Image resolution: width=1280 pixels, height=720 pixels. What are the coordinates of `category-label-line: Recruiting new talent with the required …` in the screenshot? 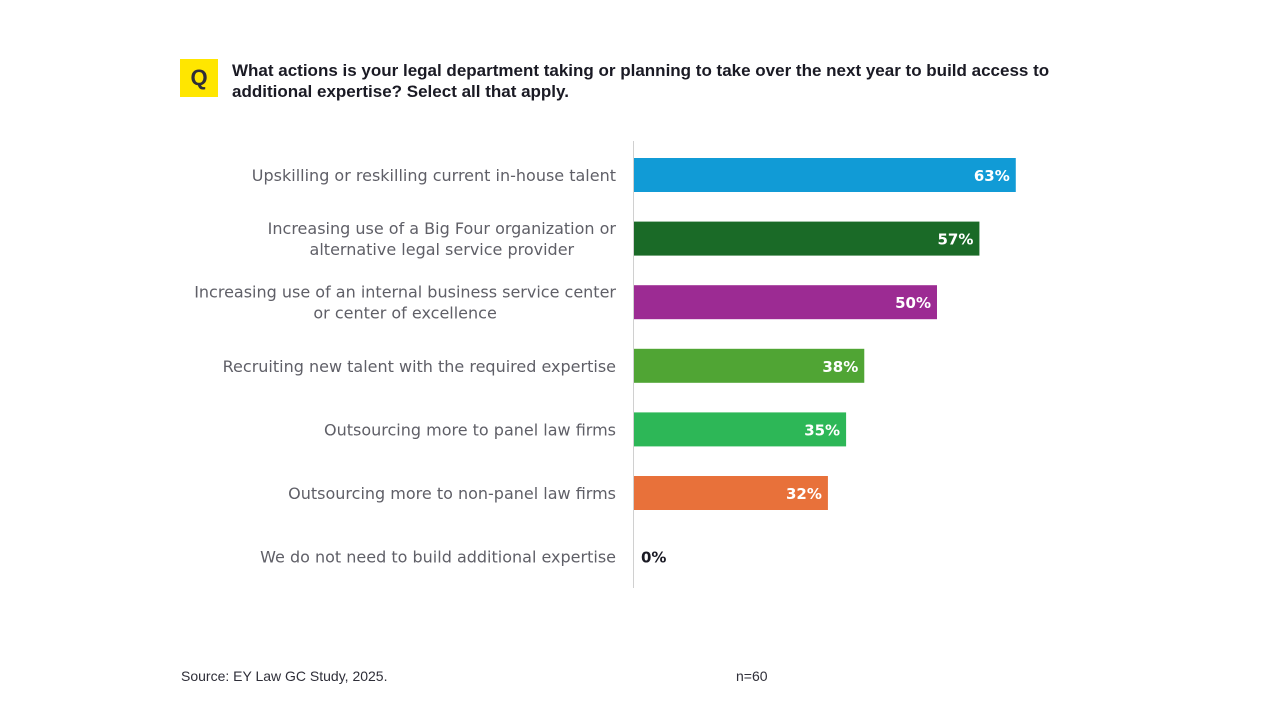 It's located at (419, 366).